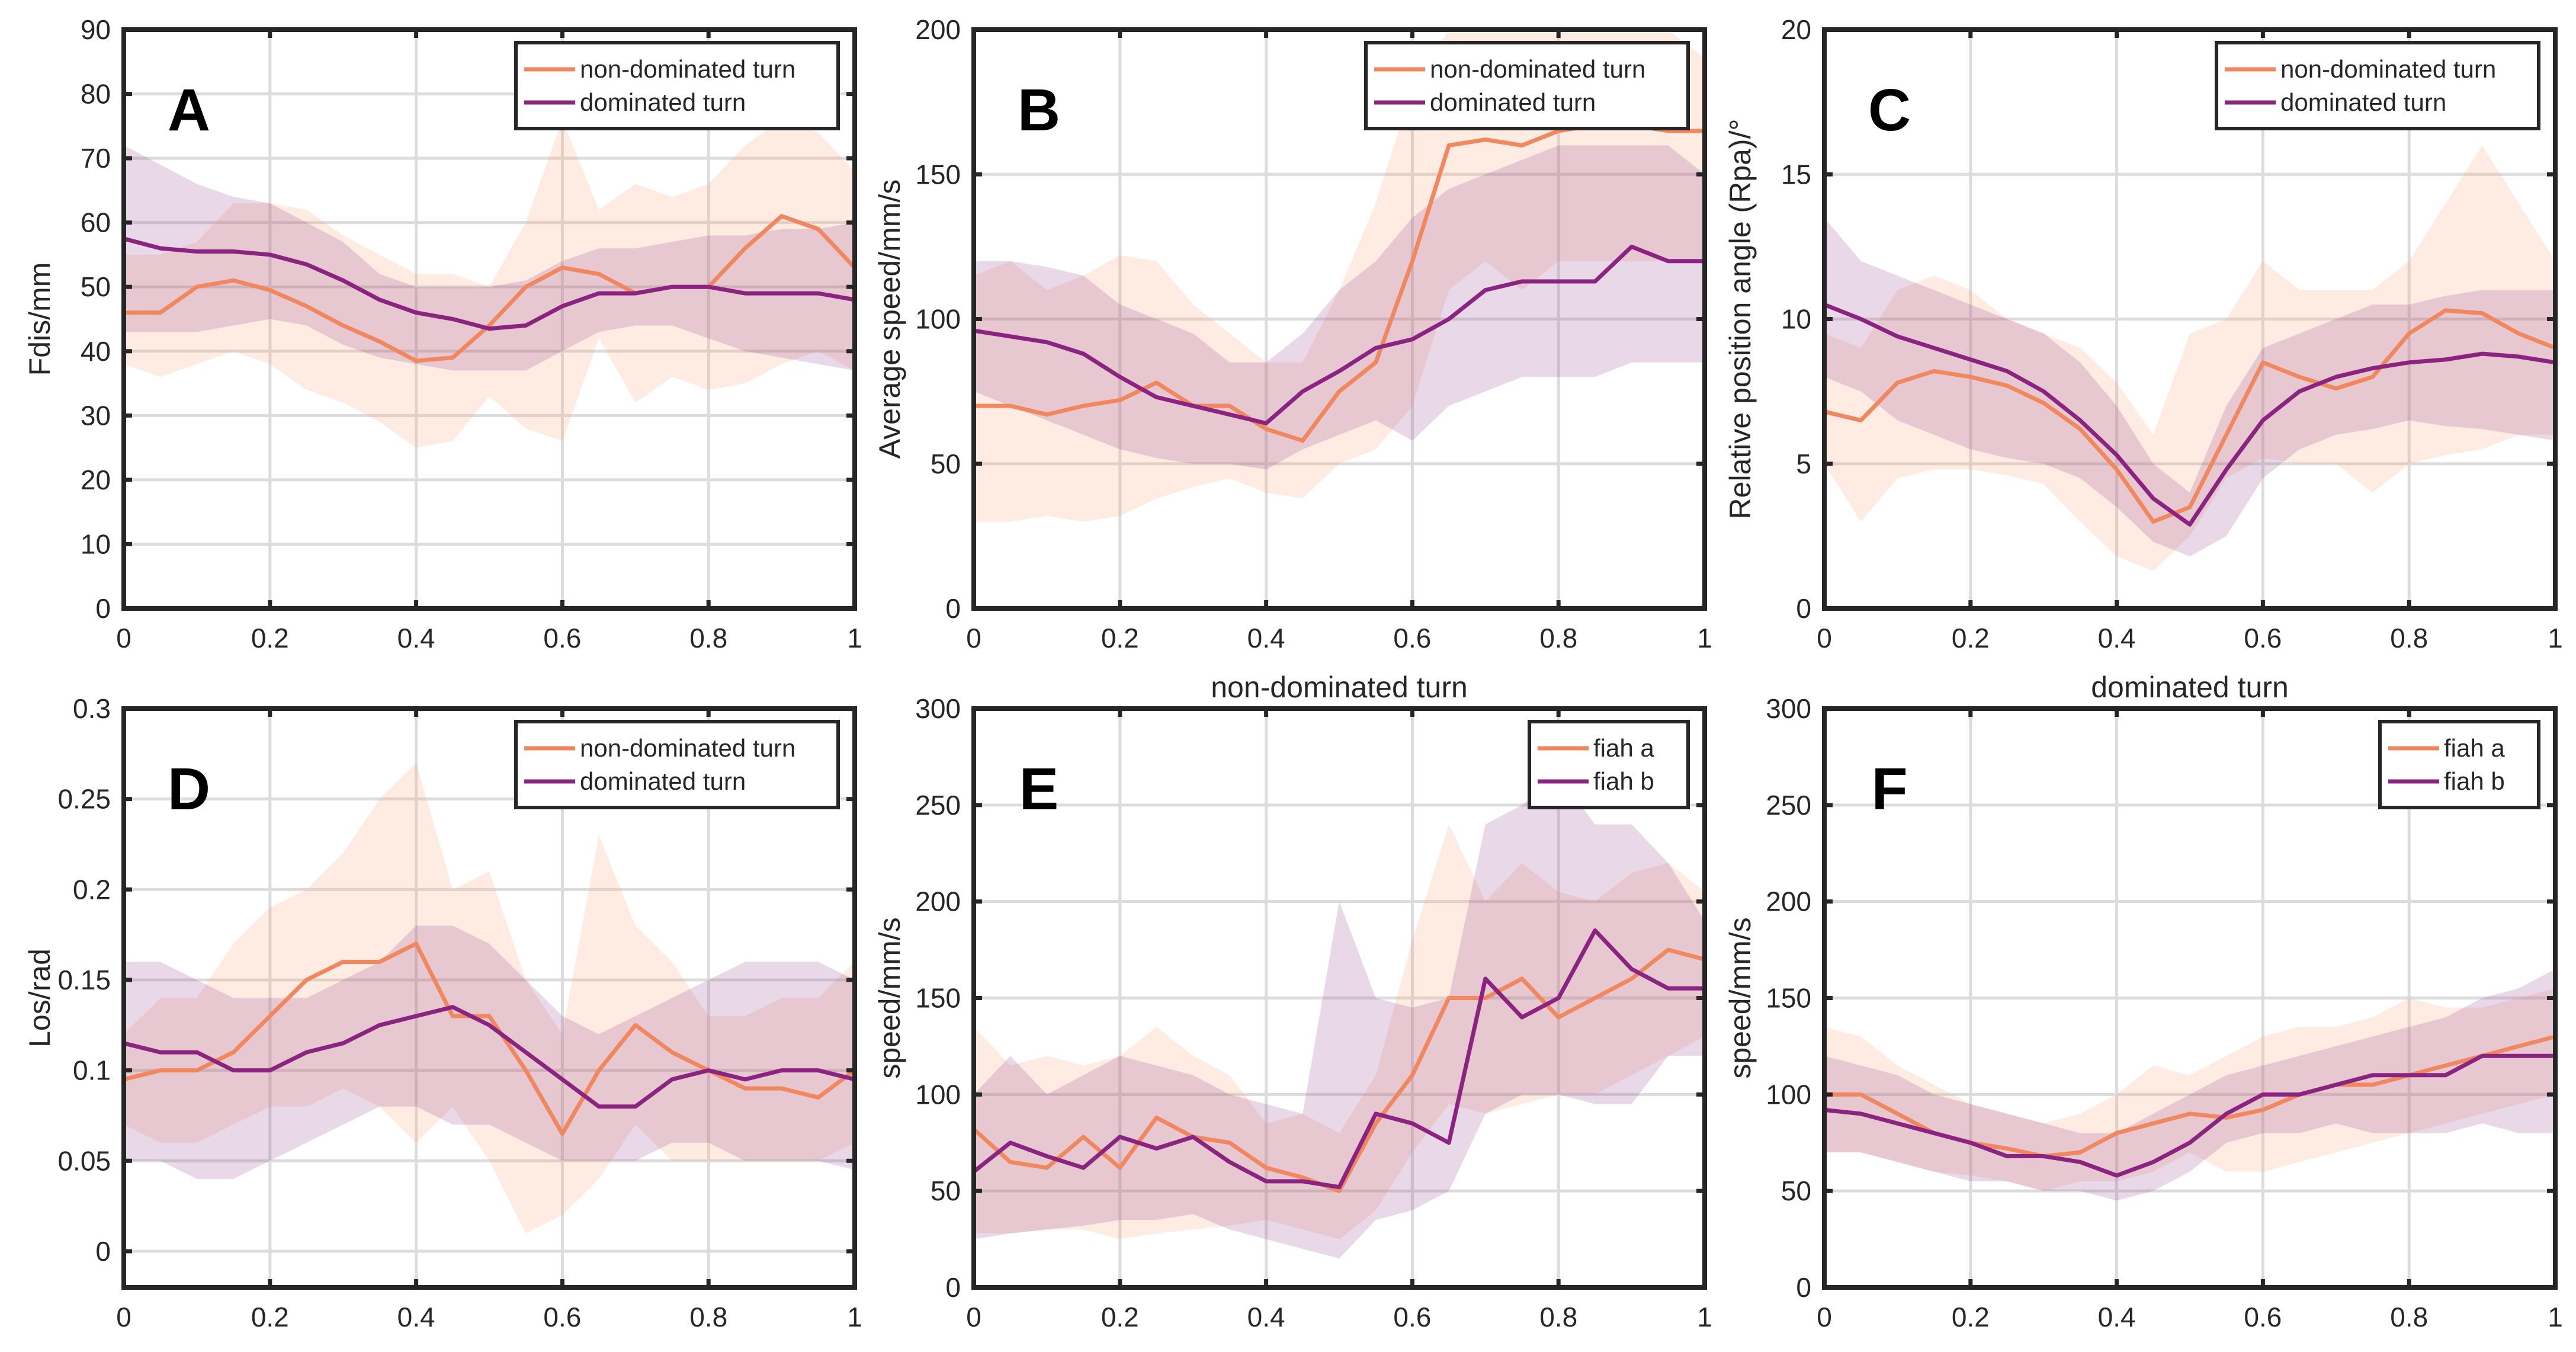  What do you see at coordinates (890, 319) in the screenshot?
I see `y-axis-label: Average speed/mm/s` at bounding box center [890, 319].